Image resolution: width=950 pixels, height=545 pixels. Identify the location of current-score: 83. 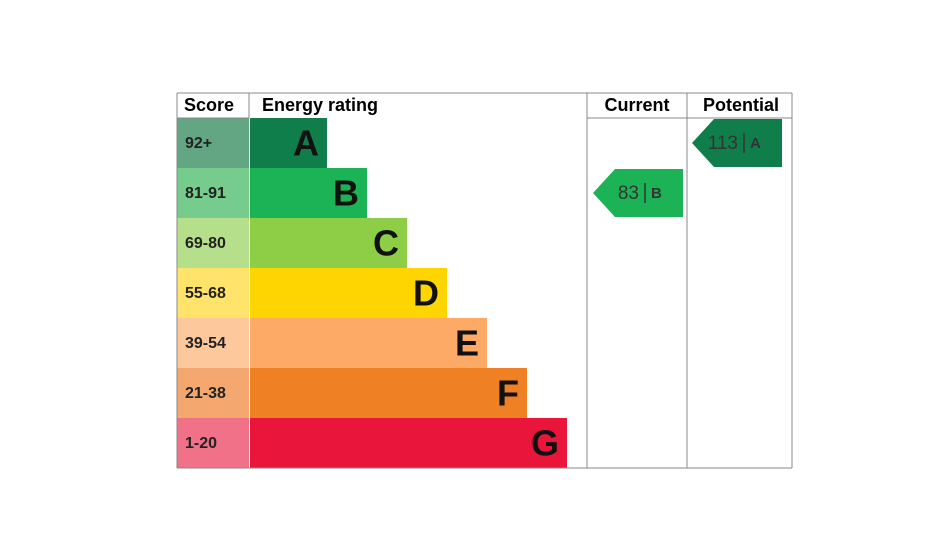
(628, 193).